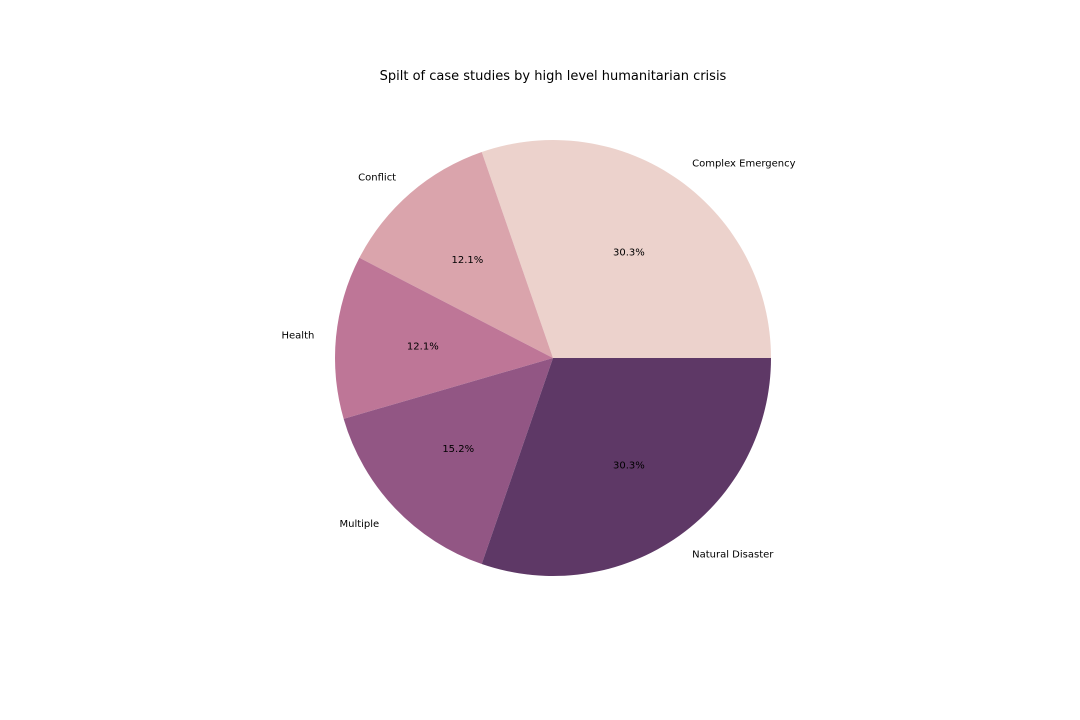  I want to click on pie-slice-conflict, so click(456, 254).